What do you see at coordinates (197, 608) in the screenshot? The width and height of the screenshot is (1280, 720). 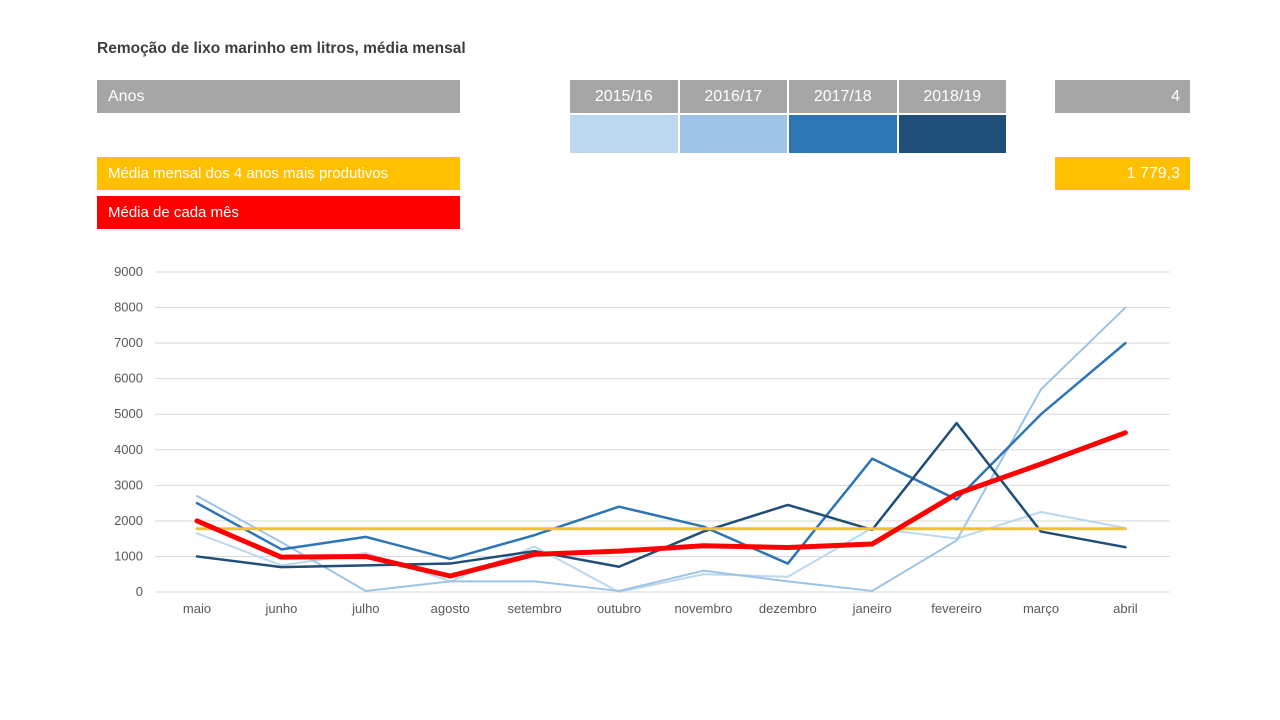 I see `x-axis-label: maio` at bounding box center [197, 608].